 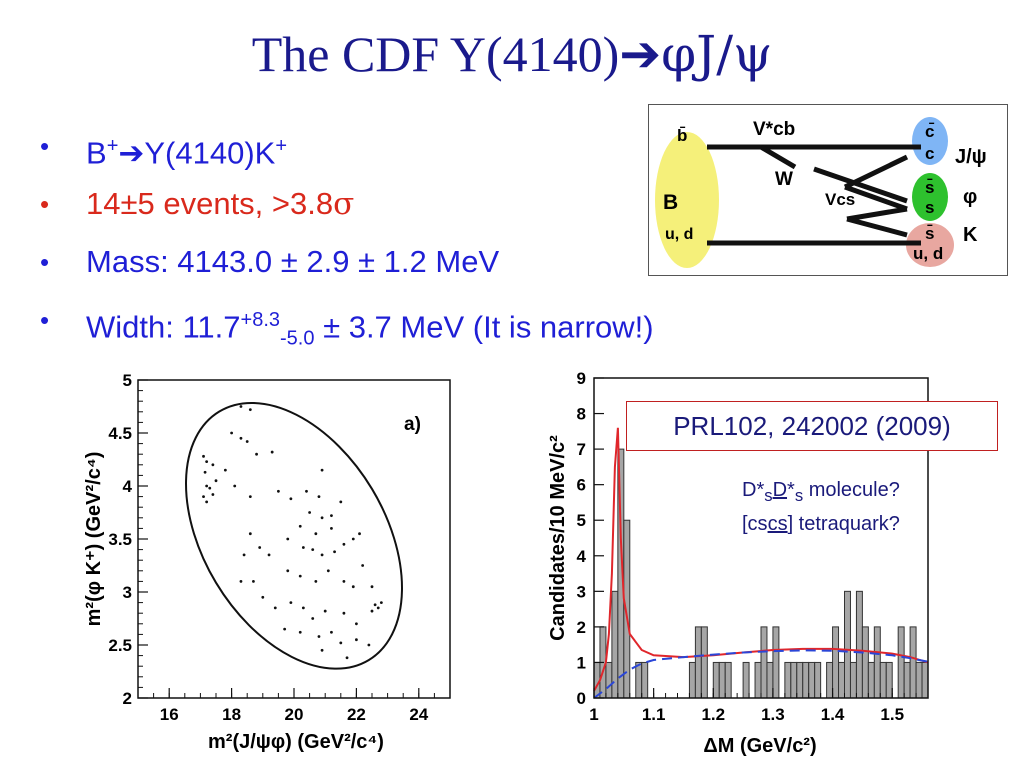 What do you see at coordinates (581, 662) in the screenshot?
I see `histogram-ytick-label: 1` at bounding box center [581, 662].